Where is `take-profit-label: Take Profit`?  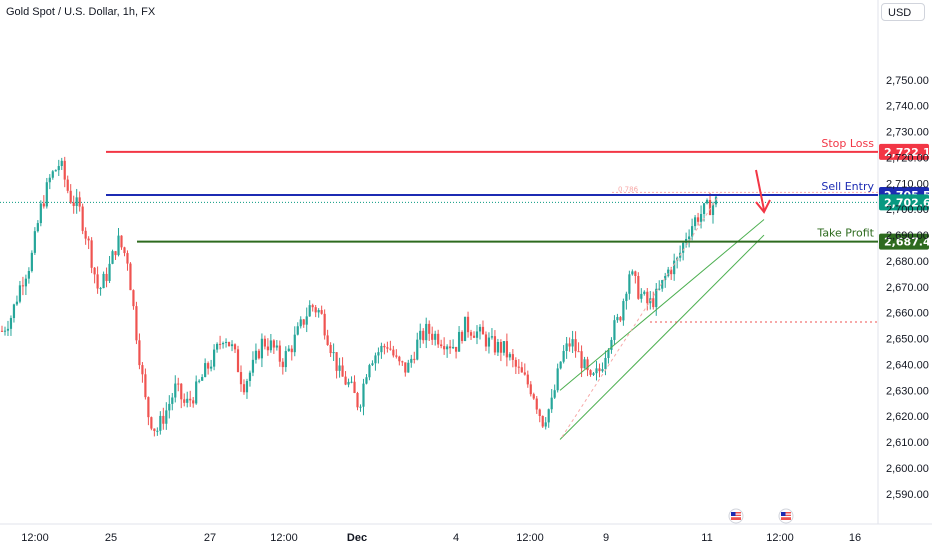
take-profit-label: Take Profit is located at coordinates (845, 233).